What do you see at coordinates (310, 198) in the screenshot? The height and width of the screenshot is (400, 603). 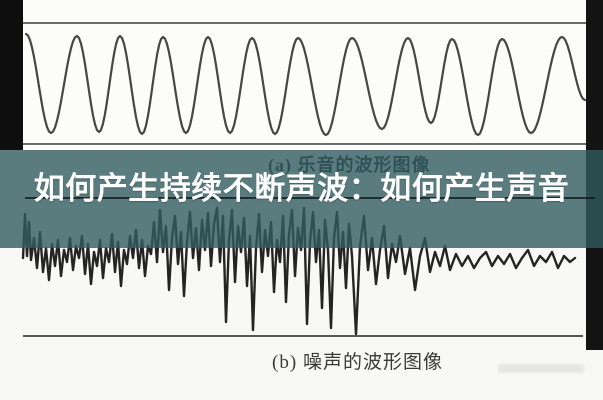 I see `banner-underline` at bounding box center [310, 198].